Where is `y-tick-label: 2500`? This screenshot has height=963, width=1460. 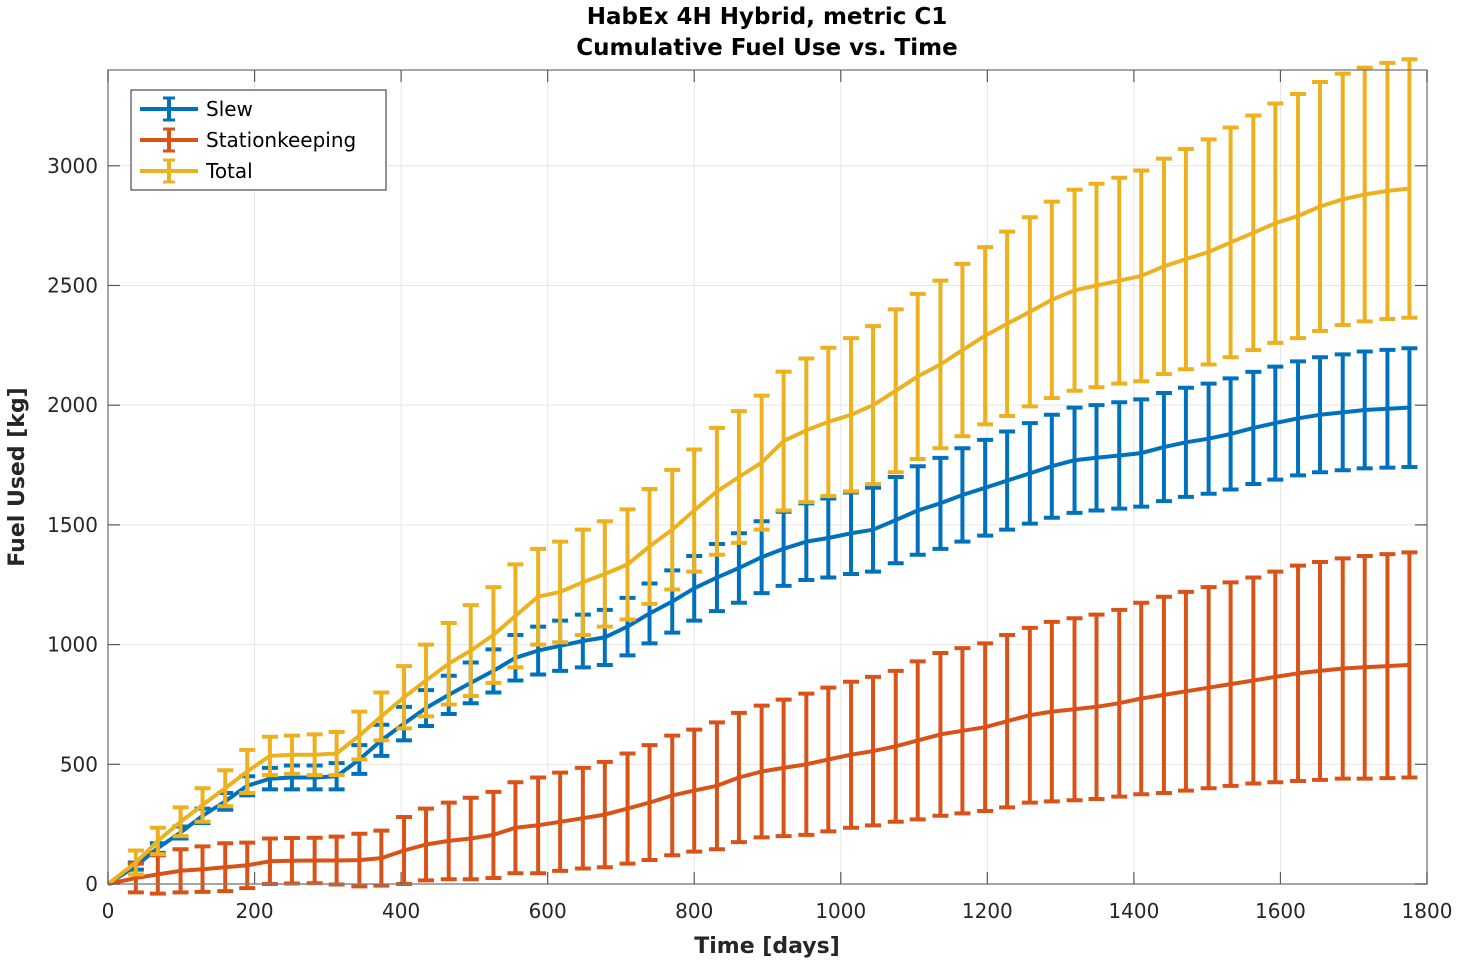
y-tick-label: 2500 is located at coordinates (72, 285).